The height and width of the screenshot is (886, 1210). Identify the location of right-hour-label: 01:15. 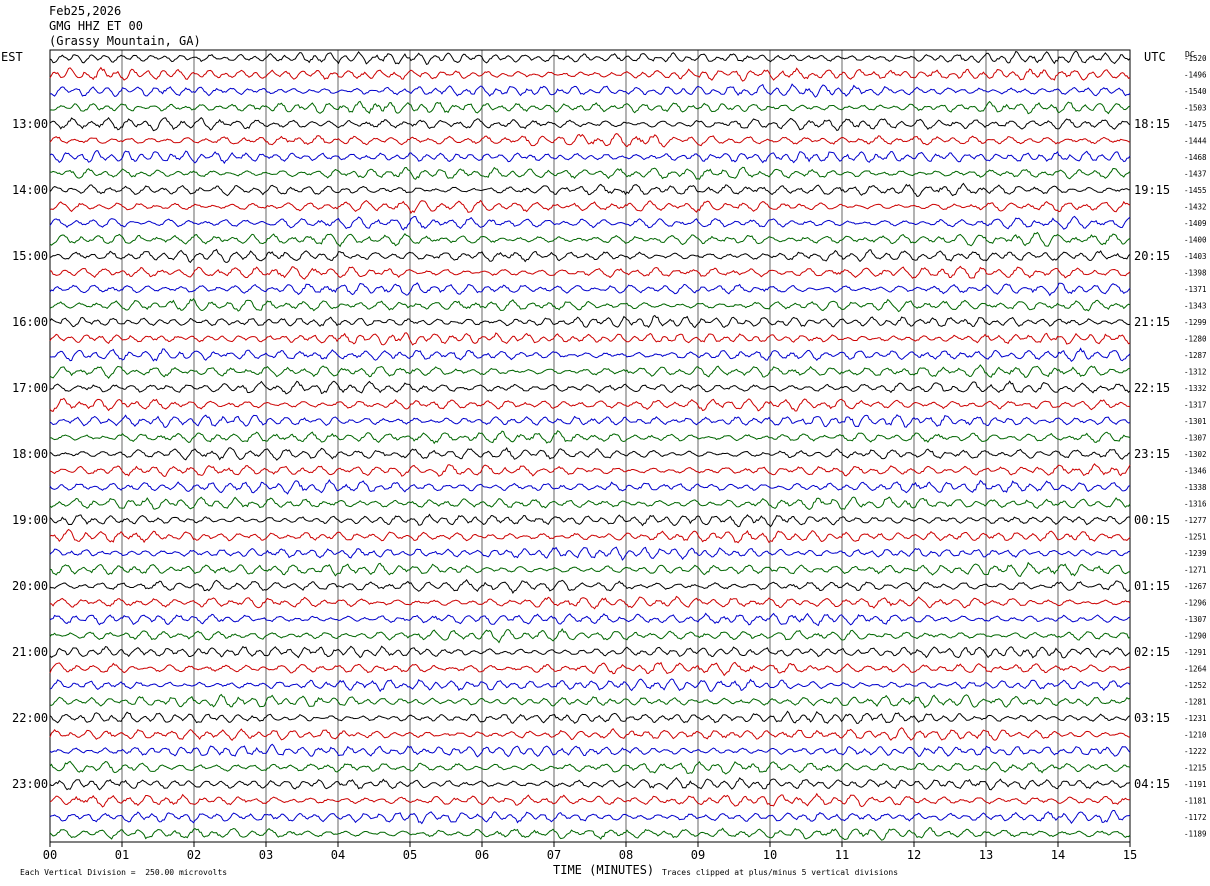
(1152, 586).